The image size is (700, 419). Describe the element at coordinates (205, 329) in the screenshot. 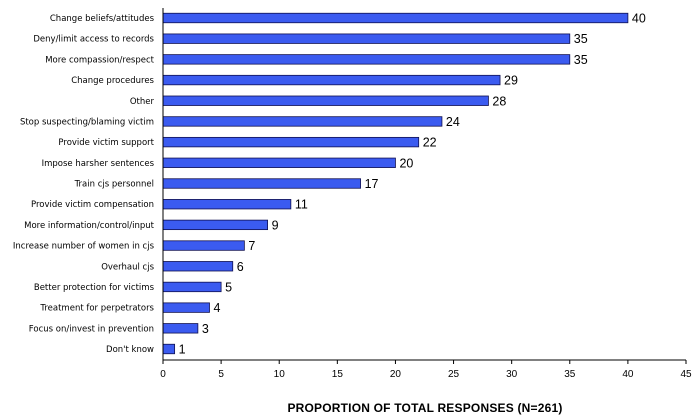

I see `value-label: 3` at that location.